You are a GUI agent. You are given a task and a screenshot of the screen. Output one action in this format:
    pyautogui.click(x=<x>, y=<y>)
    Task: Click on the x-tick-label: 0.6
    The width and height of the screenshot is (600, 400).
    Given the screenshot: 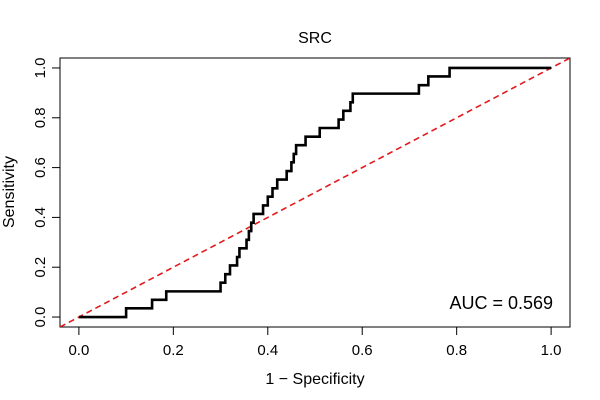 What is the action you would take?
    pyautogui.click(x=362, y=350)
    